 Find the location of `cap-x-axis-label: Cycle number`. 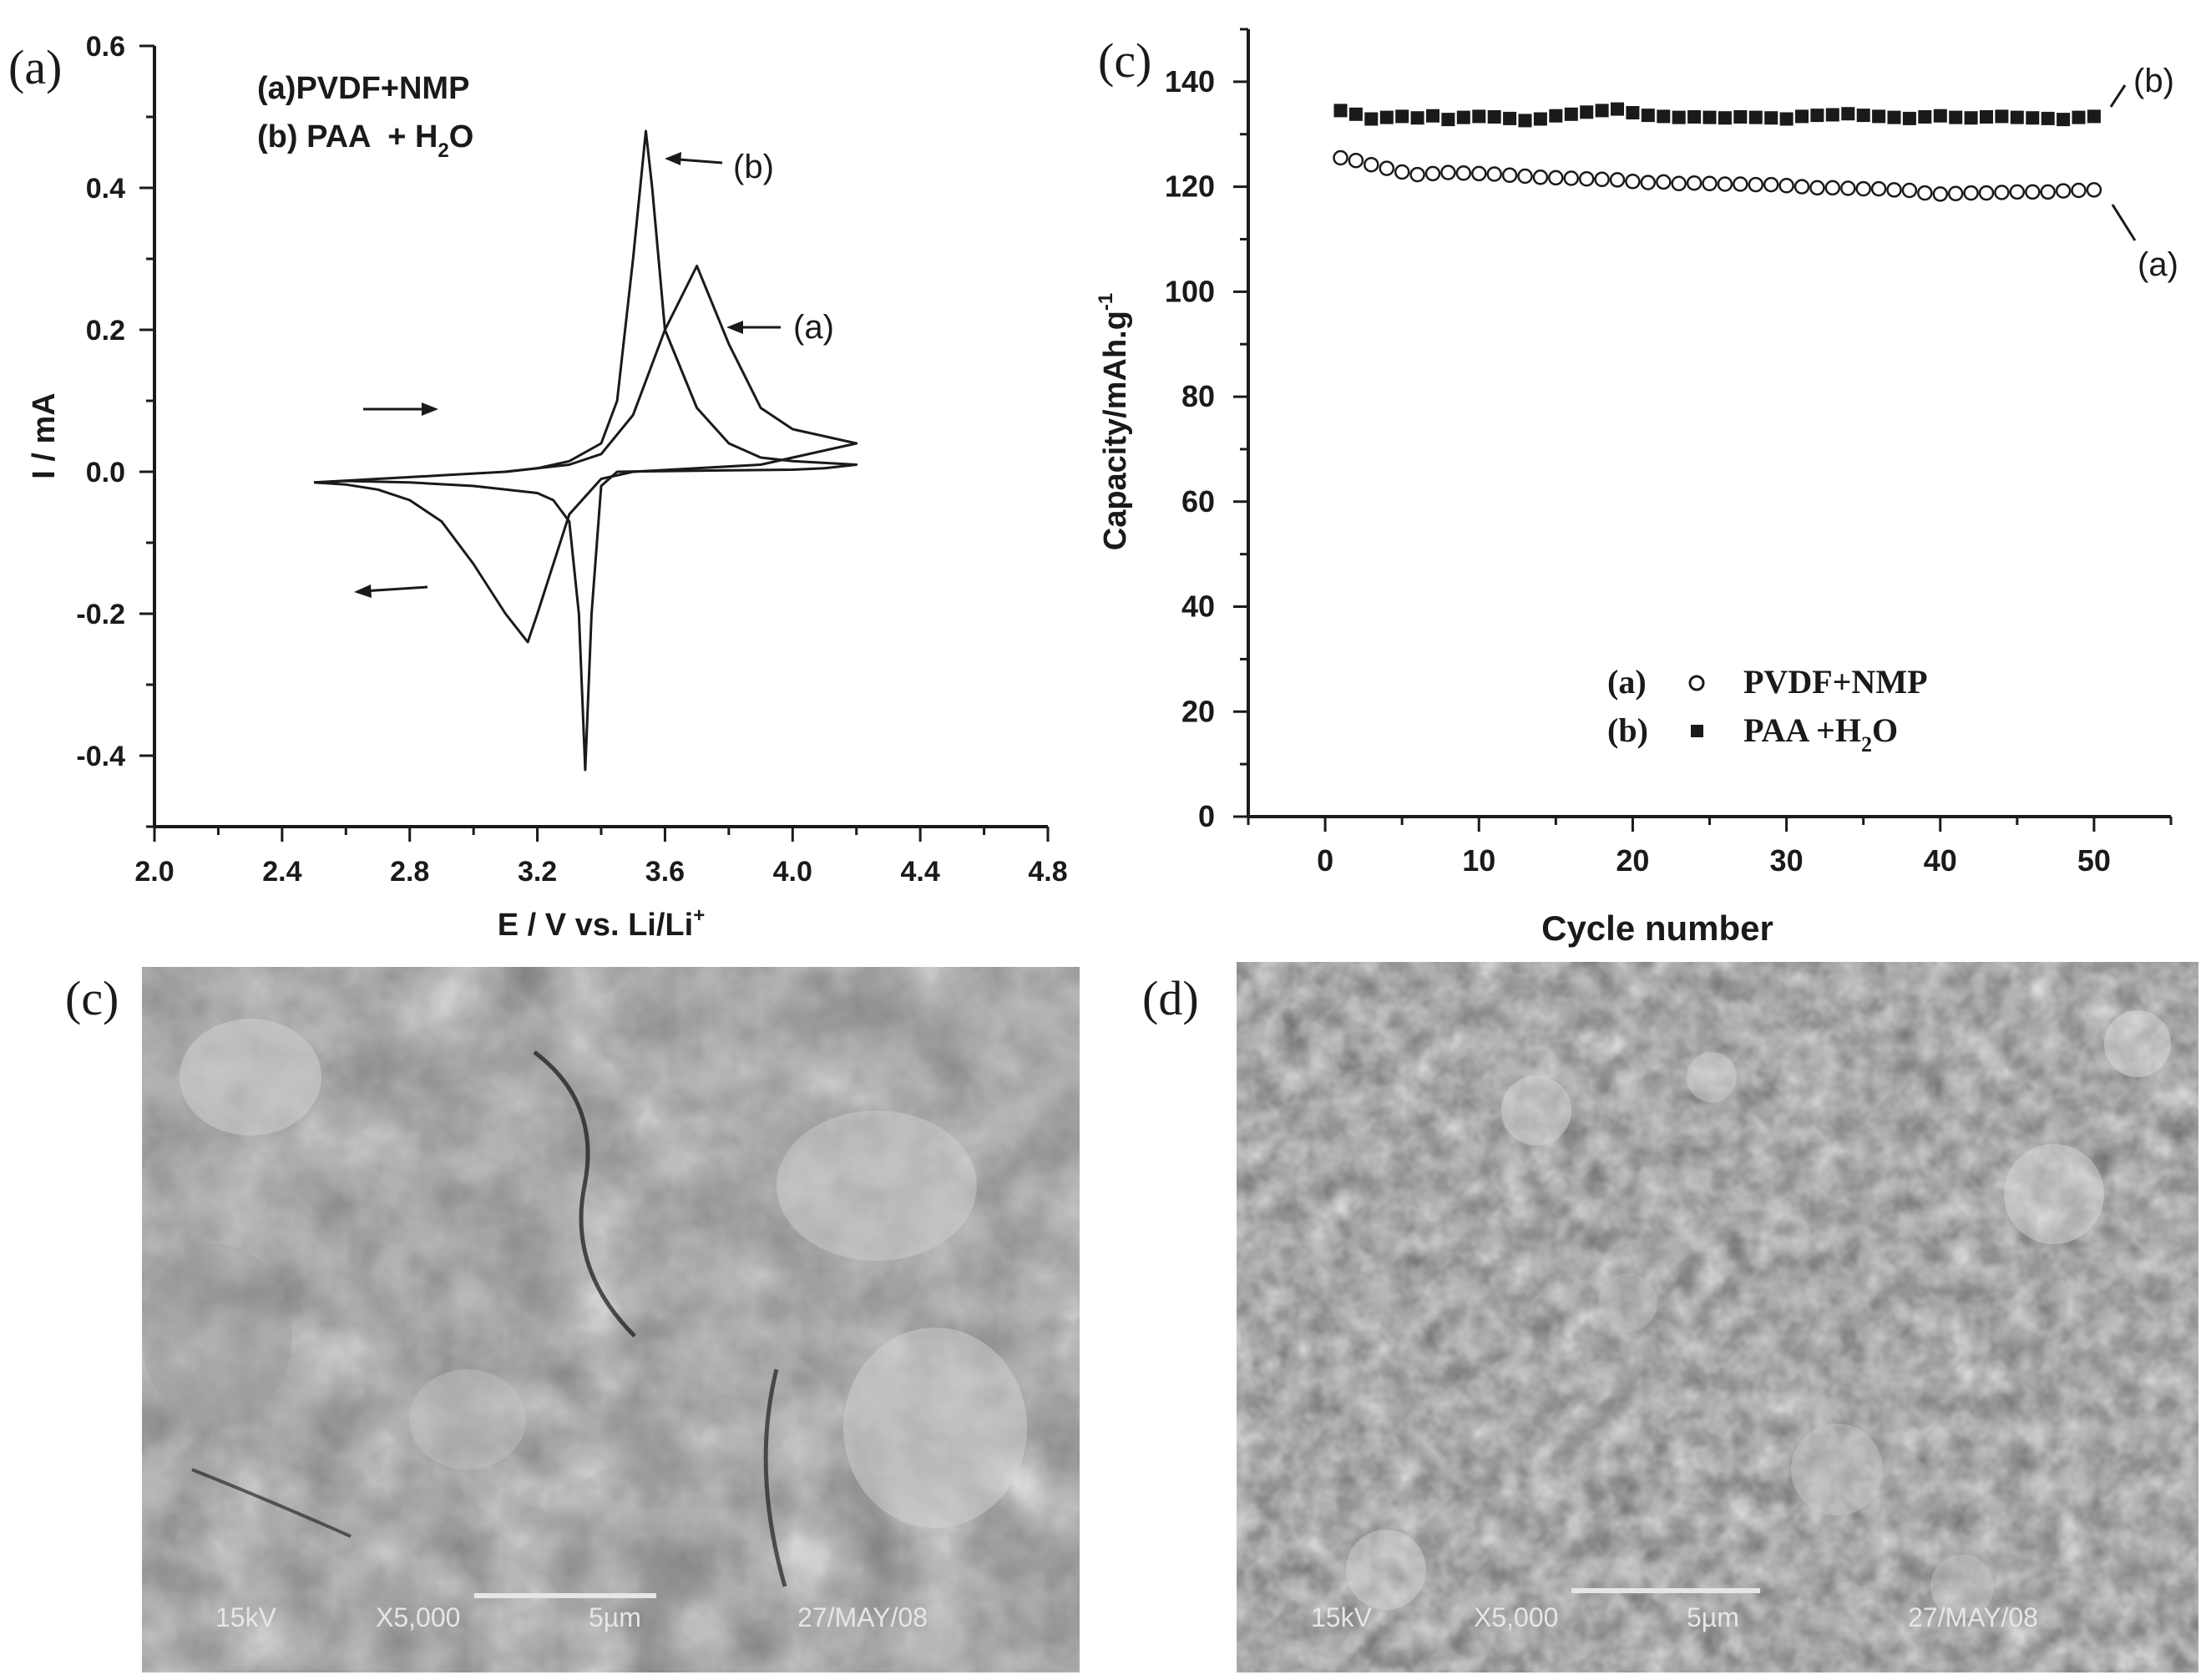

cap-x-axis-label: Cycle number is located at coordinates (1657, 928).